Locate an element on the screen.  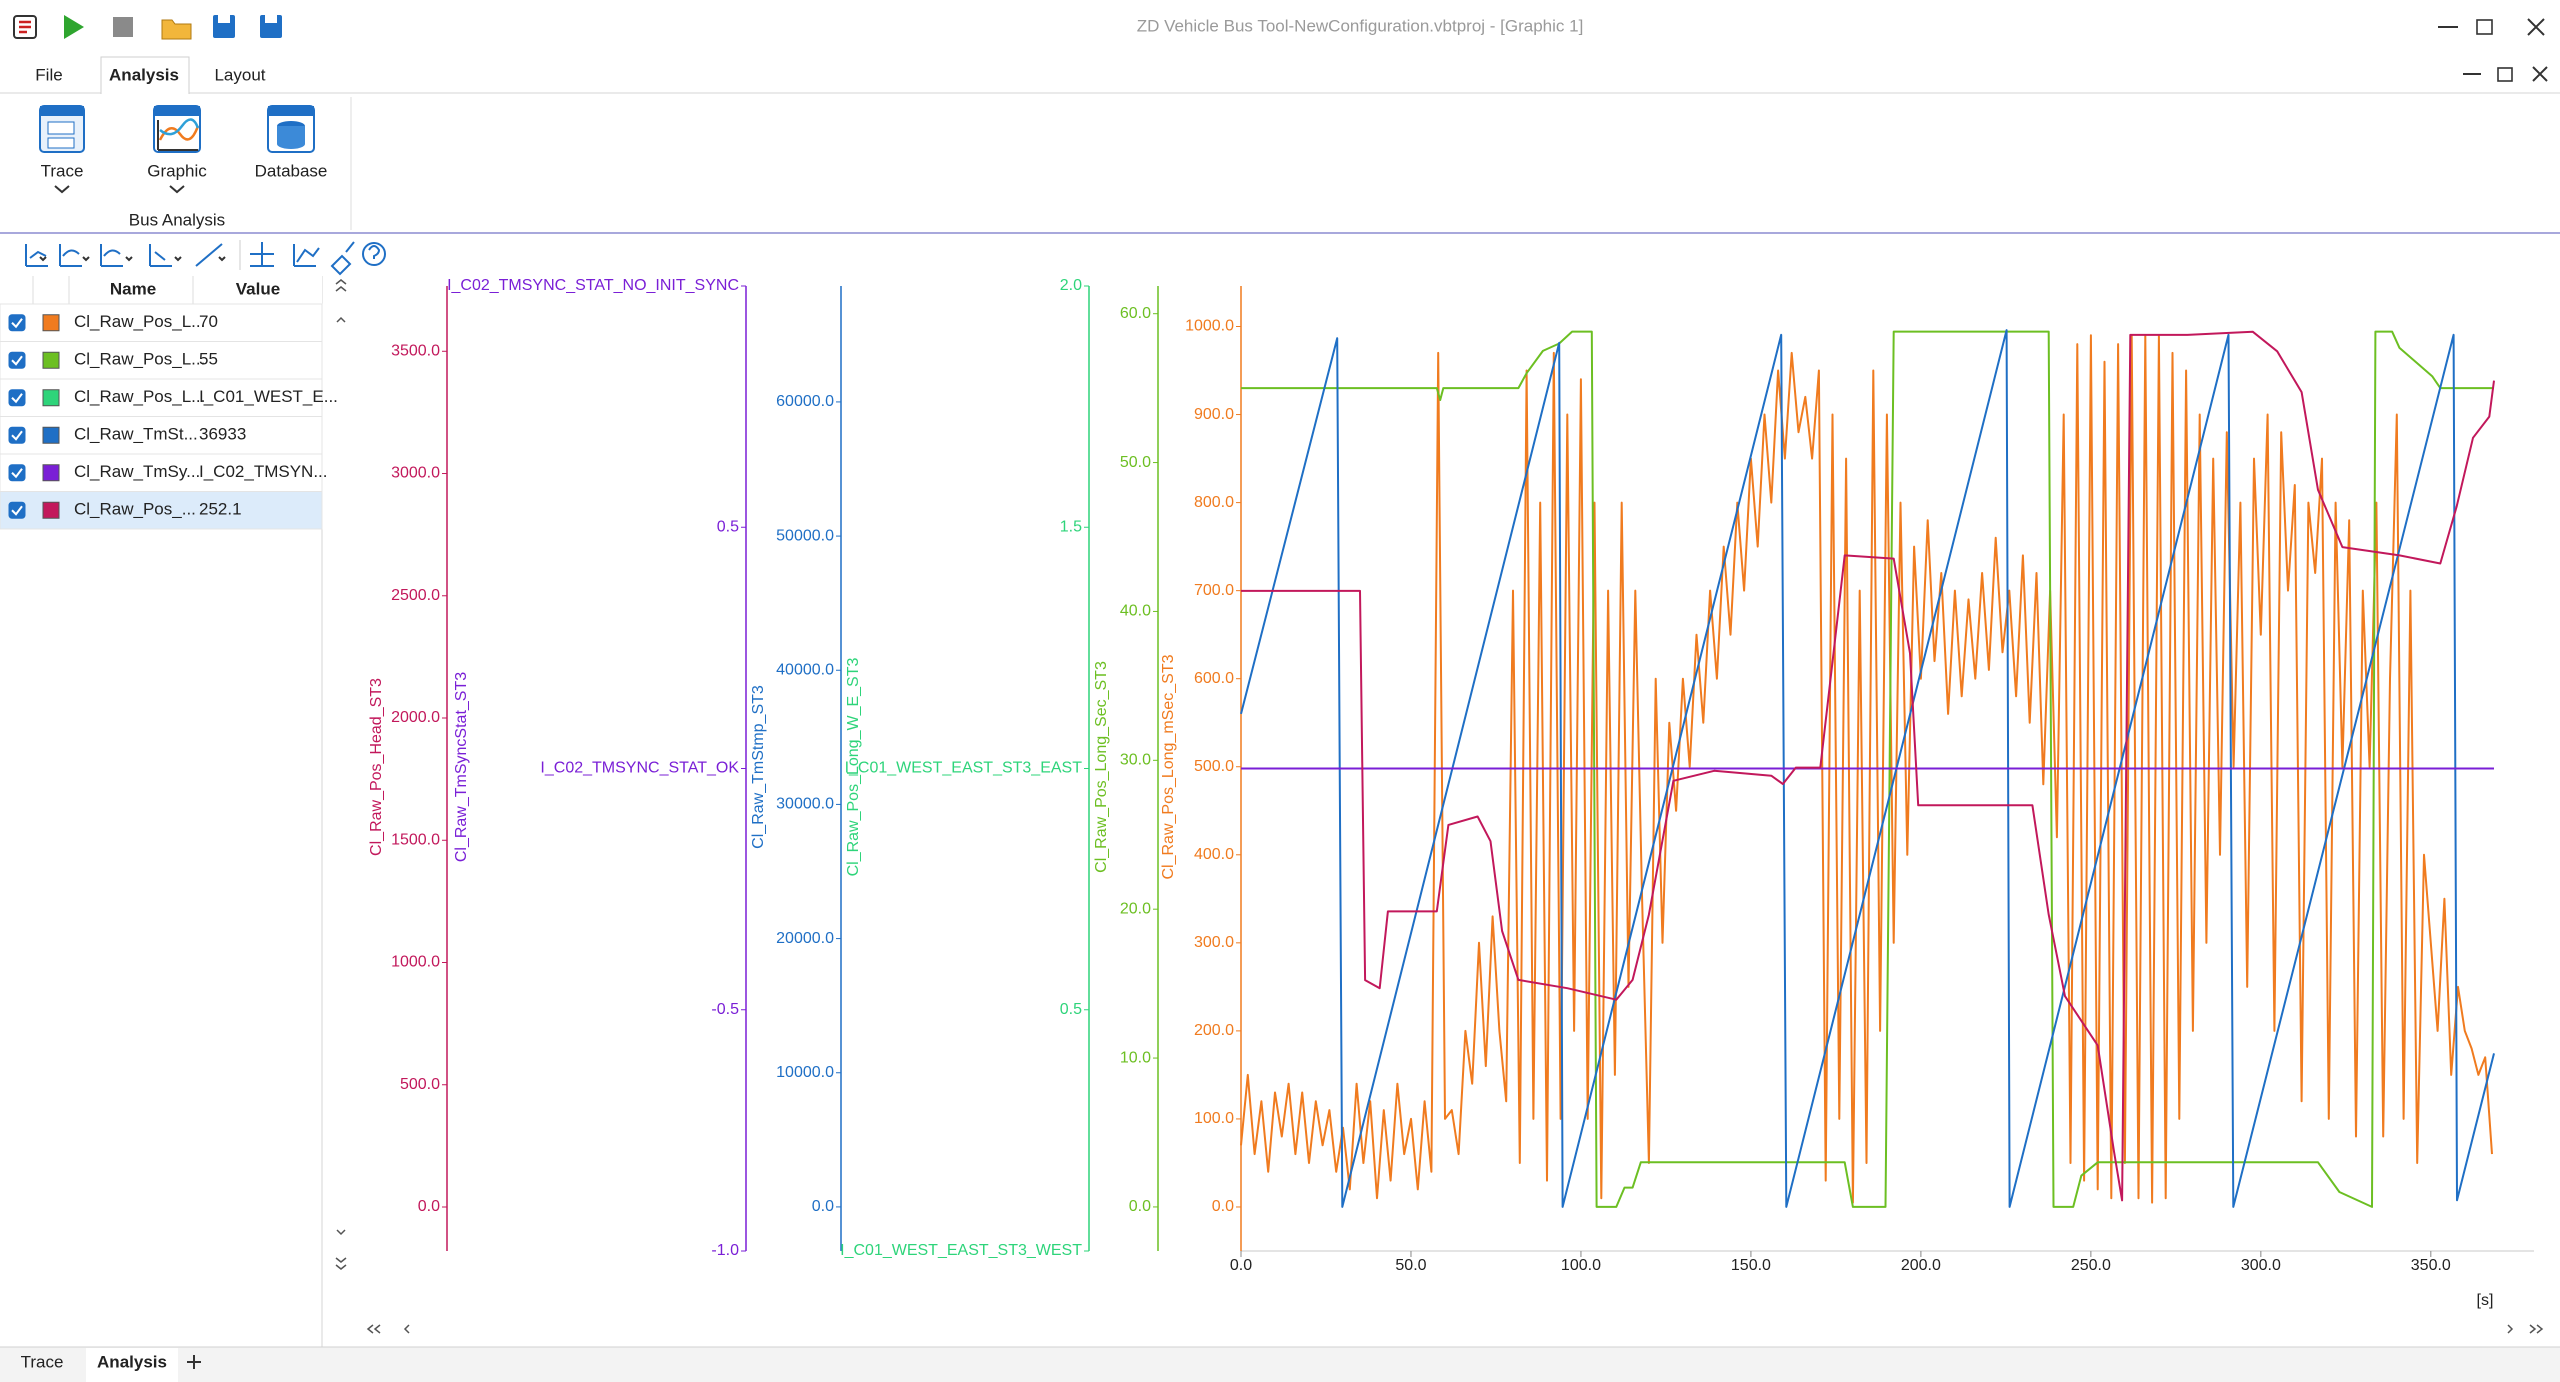
scroll-right is located at coordinates (2525, 1329).